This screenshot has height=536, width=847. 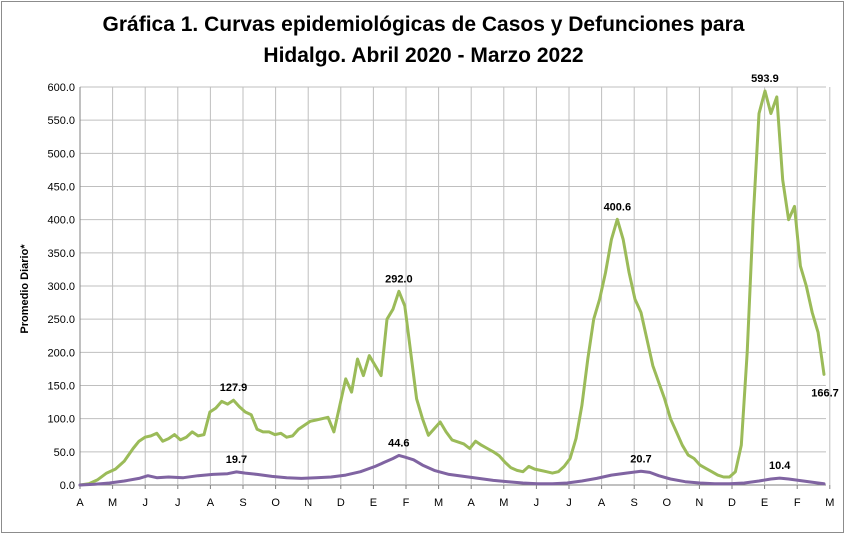 I want to click on y-tick-label: 400.0, so click(x=61, y=221).